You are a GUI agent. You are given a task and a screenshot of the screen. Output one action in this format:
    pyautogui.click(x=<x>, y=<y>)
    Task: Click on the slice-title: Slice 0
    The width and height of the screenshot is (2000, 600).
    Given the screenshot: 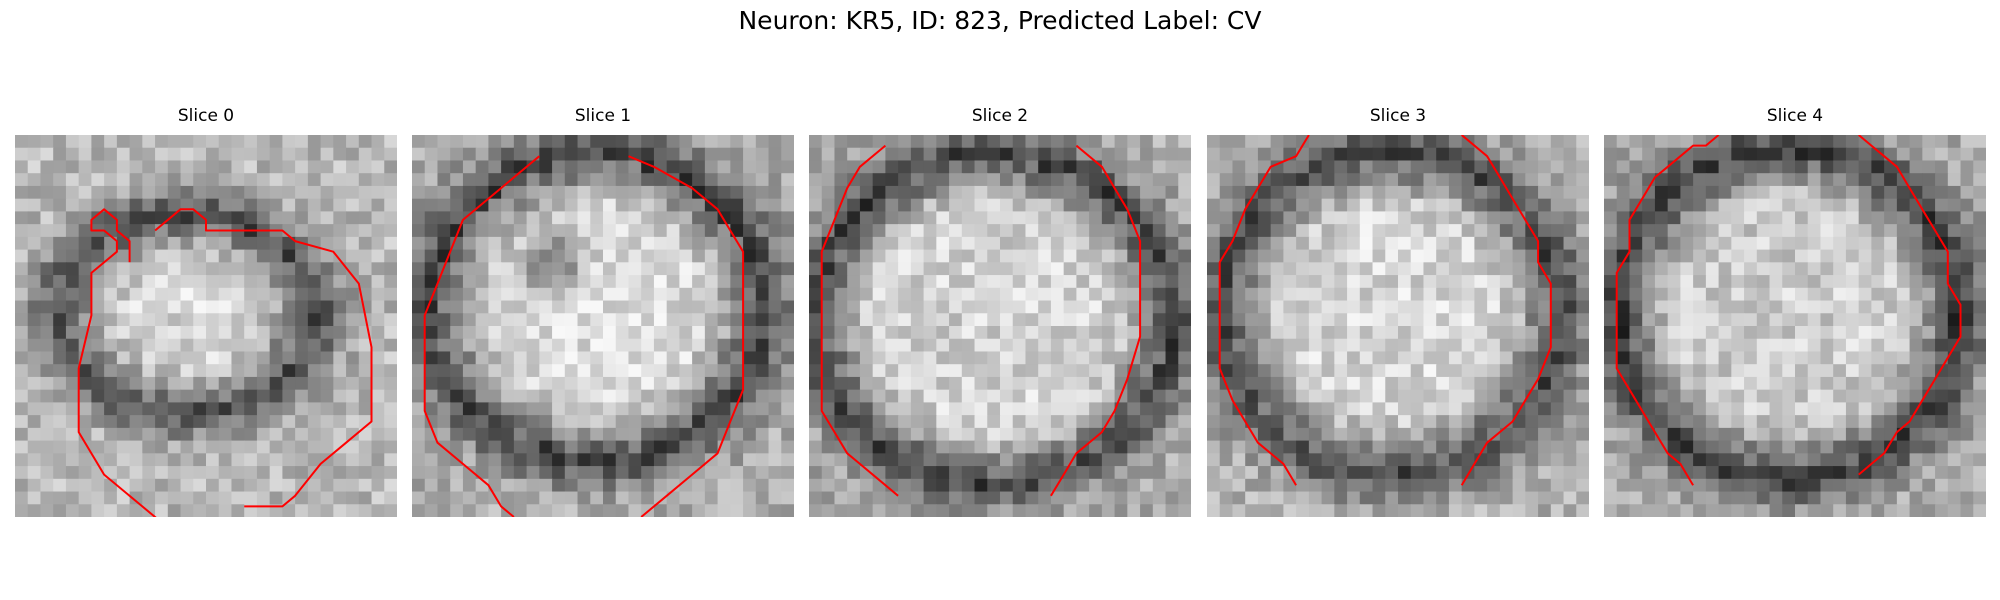 What is the action you would take?
    pyautogui.click(x=206, y=116)
    